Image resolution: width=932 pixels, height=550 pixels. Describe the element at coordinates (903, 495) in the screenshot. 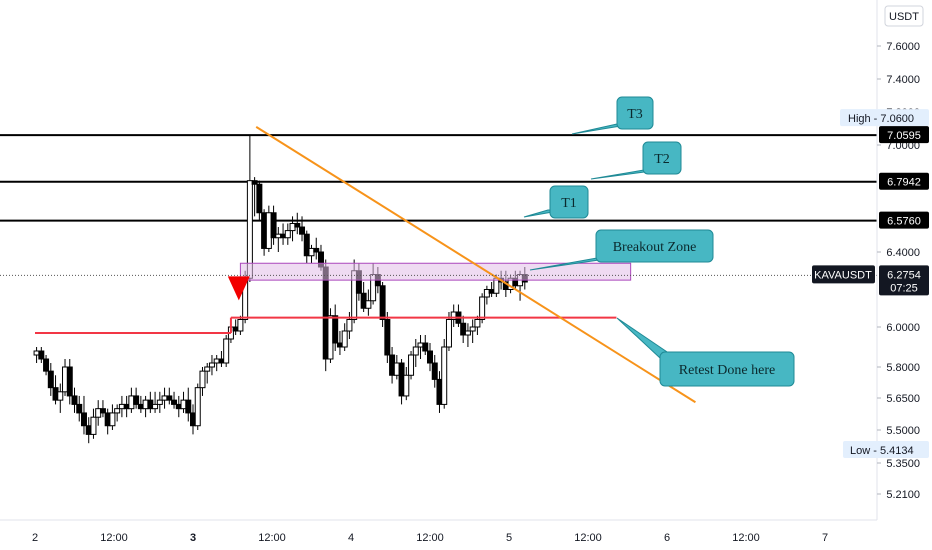

I see `price-tick-label: 5.2100` at that location.